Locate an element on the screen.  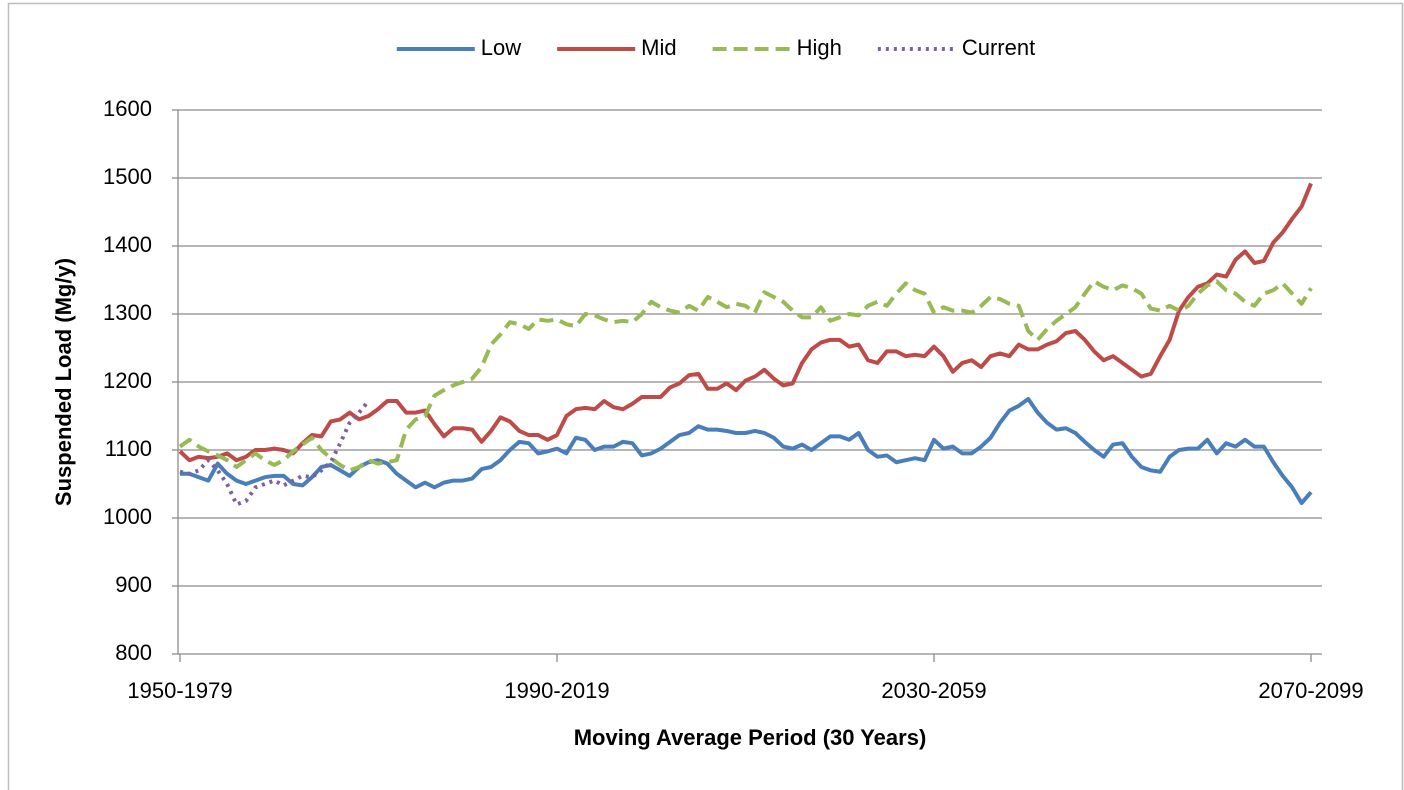
y-axis-title: Suspended Load (Mg/y) is located at coordinates (63, 382).